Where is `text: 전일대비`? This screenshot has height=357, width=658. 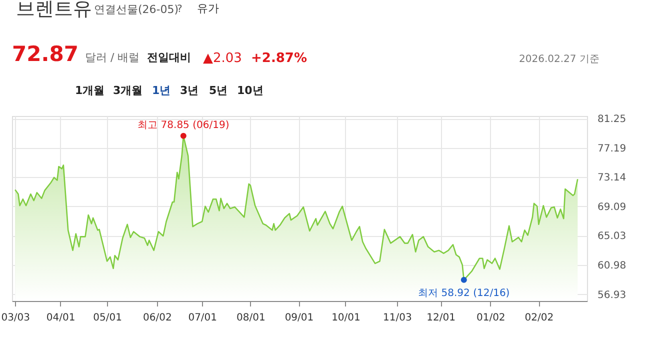 text: 전일대비 is located at coordinates (169, 57).